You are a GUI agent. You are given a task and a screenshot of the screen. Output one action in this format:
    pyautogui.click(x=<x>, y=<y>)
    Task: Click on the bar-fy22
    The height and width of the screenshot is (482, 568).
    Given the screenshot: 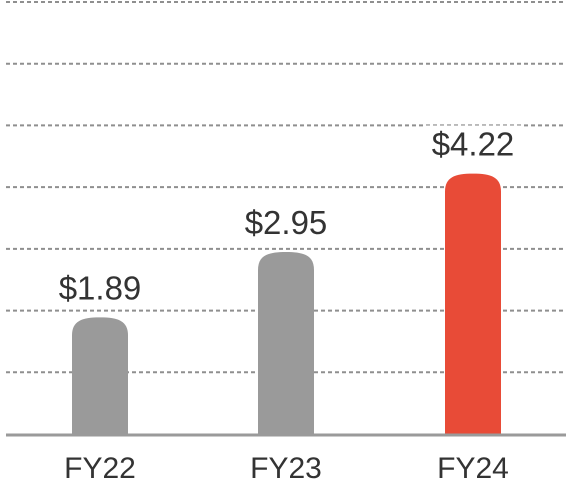 What is the action you would take?
    pyautogui.click(x=100, y=375)
    